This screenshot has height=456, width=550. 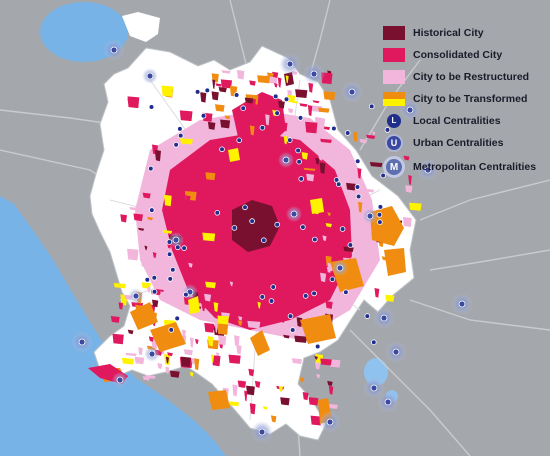 What do you see at coordinates (463, 32) in the screenshot?
I see `legend-item-historical: Historical City` at bounding box center [463, 32].